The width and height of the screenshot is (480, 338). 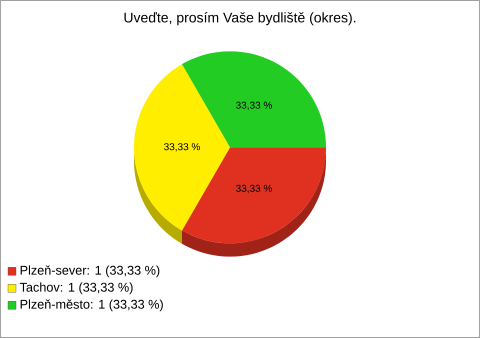 What do you see at coordinates (91, 305) in the screenshot?
I see `legend-label: Plzeň-město: 1 (33,33 %)` at bounding box center [91, 305].